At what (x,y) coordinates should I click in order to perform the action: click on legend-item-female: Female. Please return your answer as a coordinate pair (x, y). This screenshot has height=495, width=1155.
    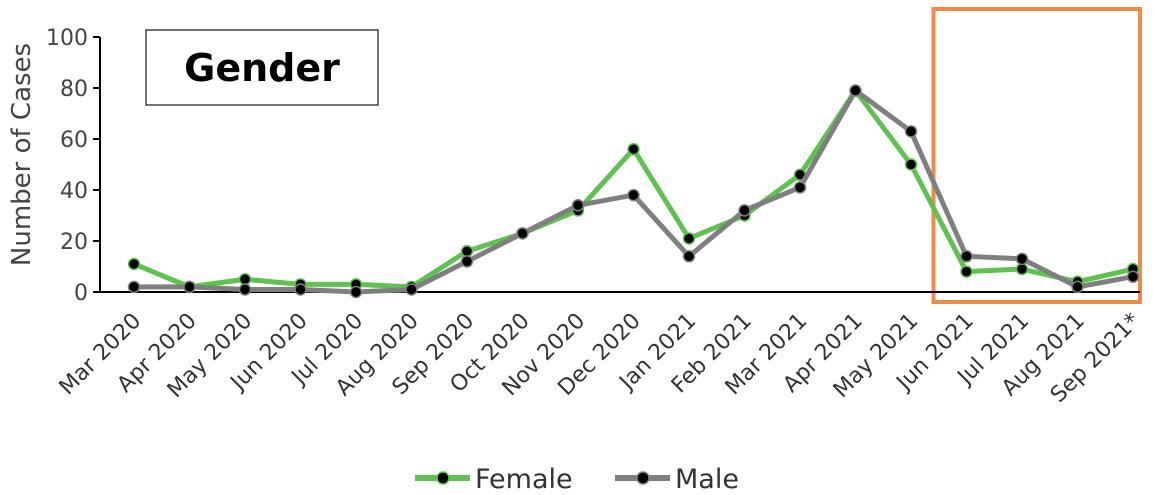
    Looking at the image, I should click on (494, 479).